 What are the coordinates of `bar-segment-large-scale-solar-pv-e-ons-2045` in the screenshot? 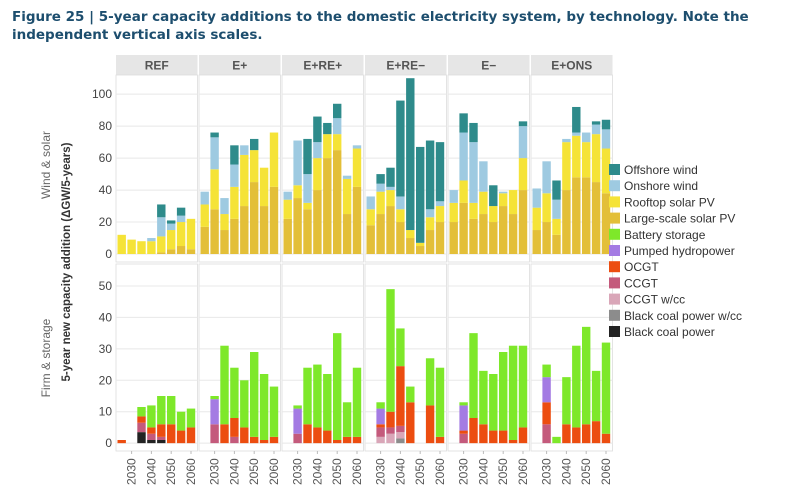 It's located at (576, 216).